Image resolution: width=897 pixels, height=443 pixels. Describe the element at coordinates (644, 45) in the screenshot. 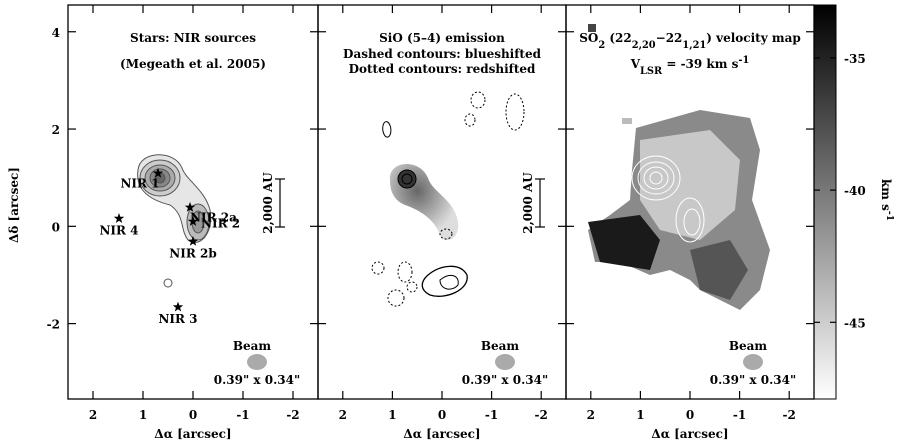

I see `text-part: 2,20` at that location.